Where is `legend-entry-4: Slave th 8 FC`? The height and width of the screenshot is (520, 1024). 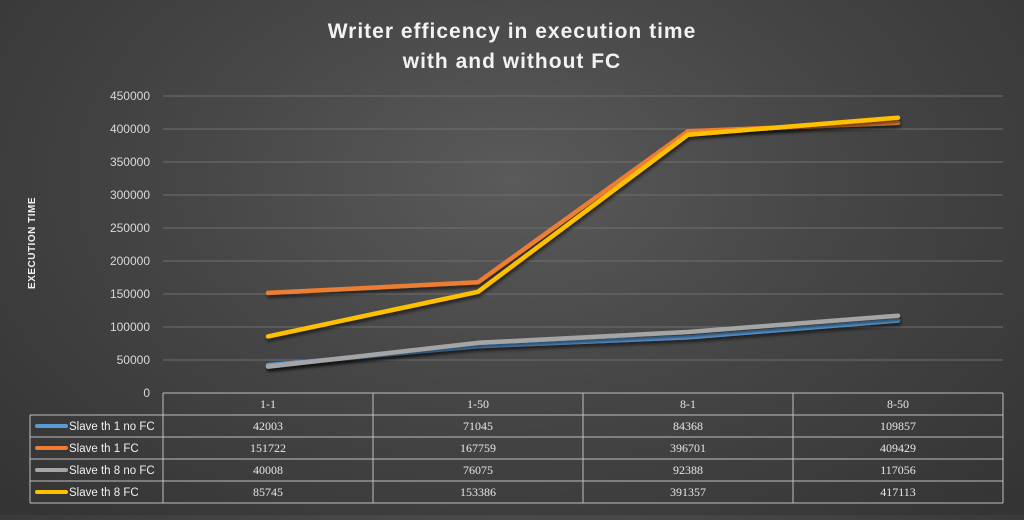 legend-entry-4: Slave th 8 FC is located at coordinates (104, 493).